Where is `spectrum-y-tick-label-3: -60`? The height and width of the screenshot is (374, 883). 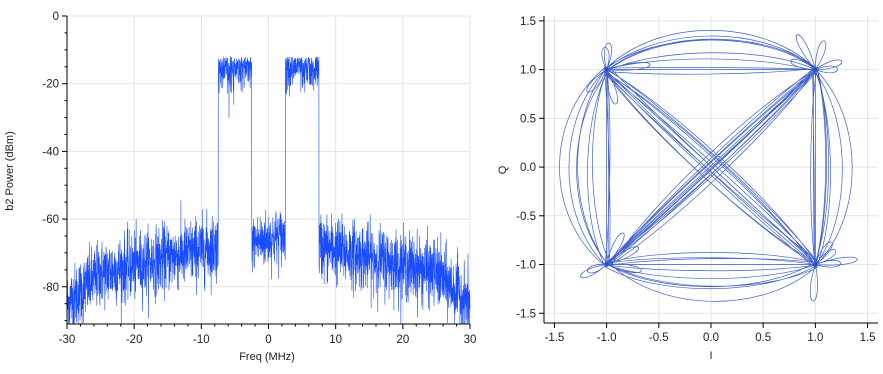
spectrum-y-tick-label-3: -60 is located at coordinates (50, 220).